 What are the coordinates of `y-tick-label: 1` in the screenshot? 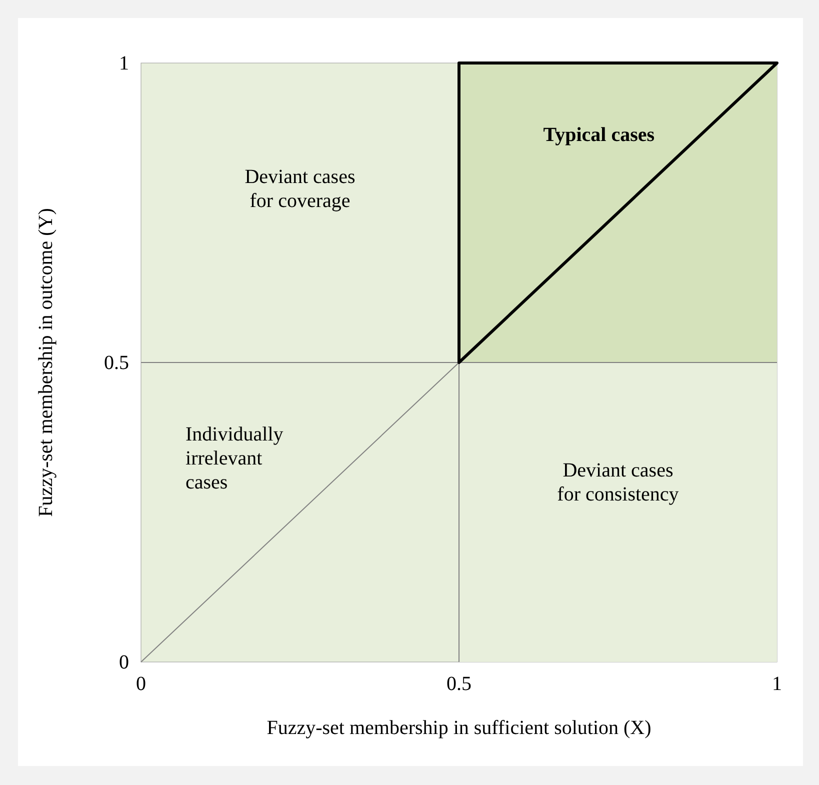 It's located at (124, 63).